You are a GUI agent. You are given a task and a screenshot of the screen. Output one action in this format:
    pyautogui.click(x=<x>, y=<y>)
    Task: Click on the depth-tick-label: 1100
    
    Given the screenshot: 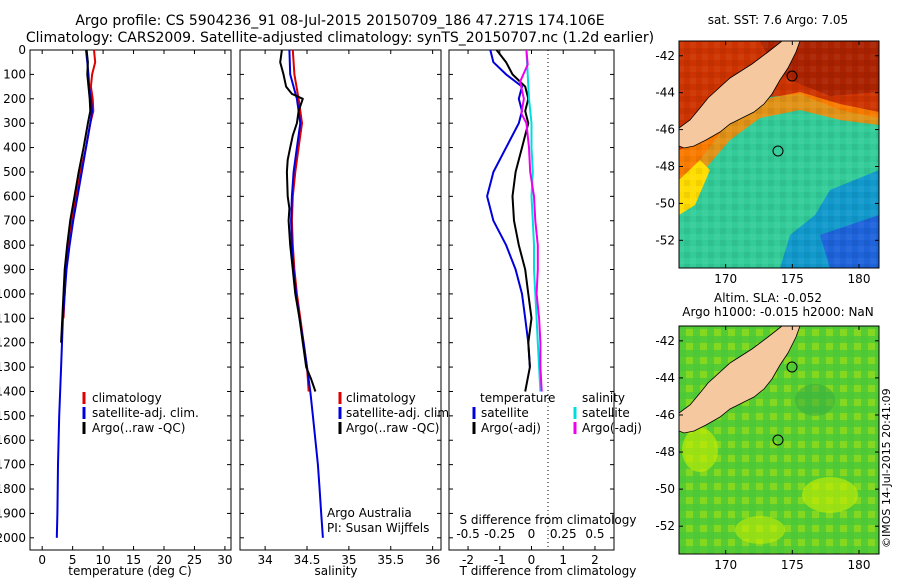 What is the action you would take?
    pyautogui.click(x=13, y=318)
    